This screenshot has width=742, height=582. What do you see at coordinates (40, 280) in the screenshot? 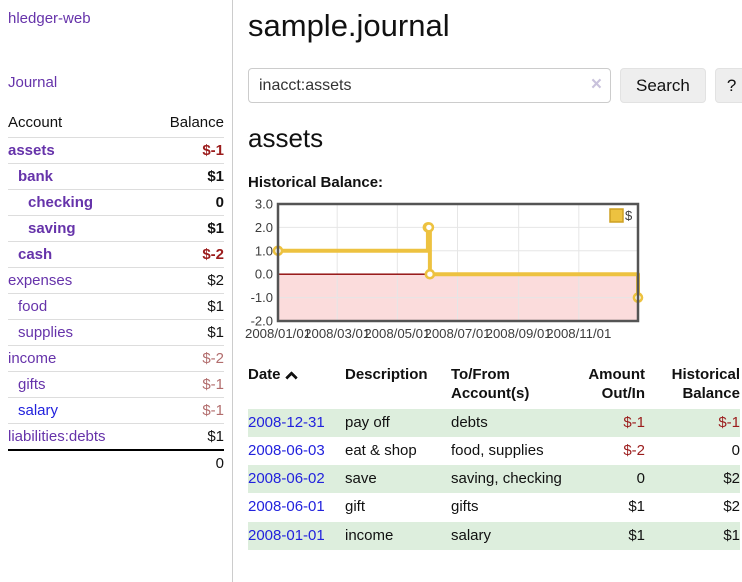
I see `account-link-expenses: expenses` at bounding box center [40, 280].